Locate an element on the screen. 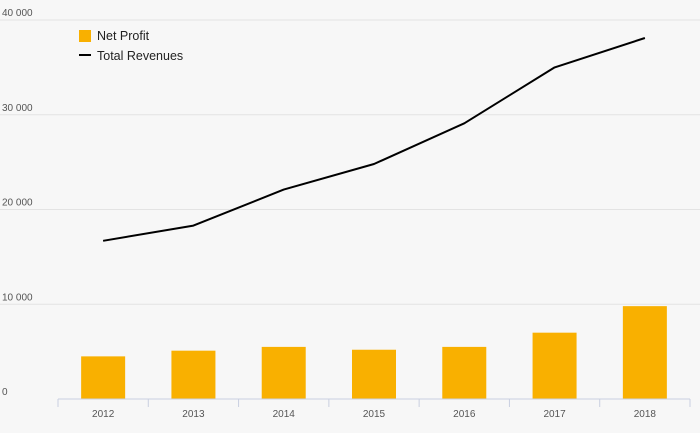 This screenshot has width=700, height=433. bar-net-profit-2018 is located at coordinates (644, 352).